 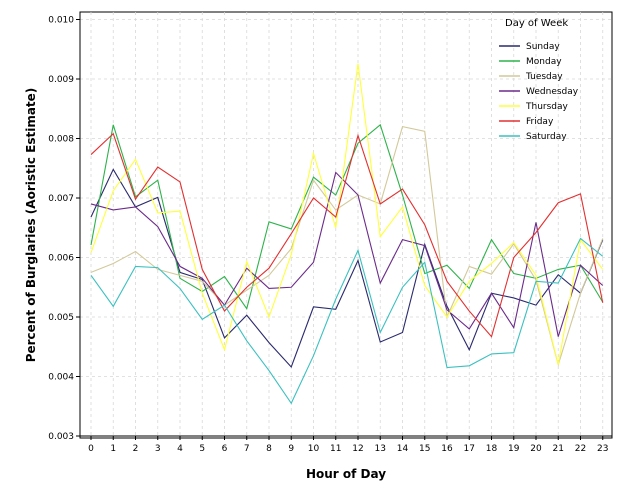 I want to click on x-axis-ticks: 0 1 2 3 4 5 6 7 8 9 10 11 12 13 14 15 16 17 18 19 20 21 22 23, so click(x=348, y=445).